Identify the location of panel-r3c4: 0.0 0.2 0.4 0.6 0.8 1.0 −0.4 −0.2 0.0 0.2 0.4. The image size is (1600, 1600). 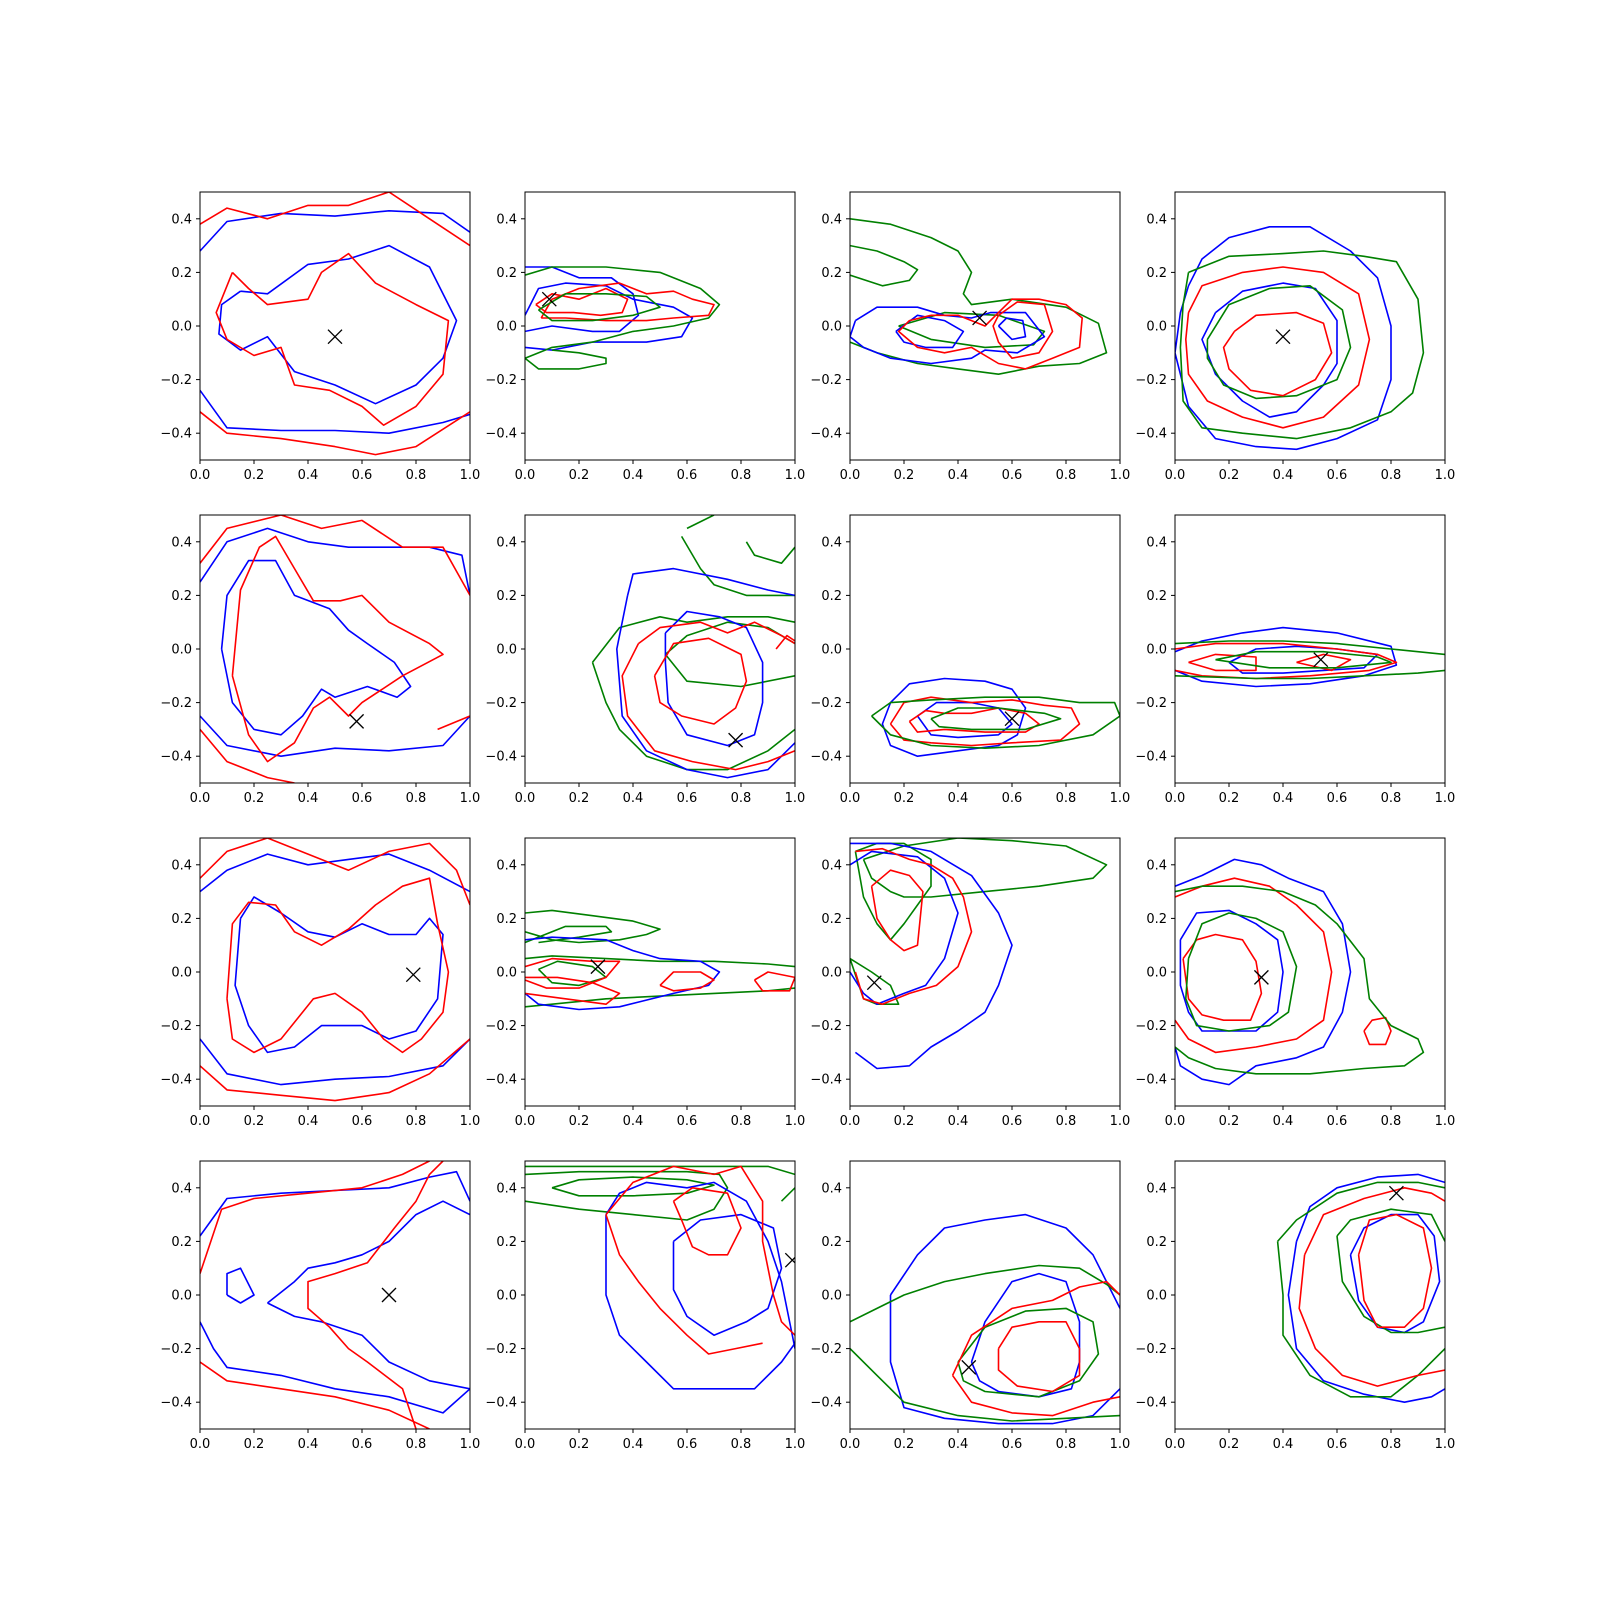
(1295, 983).